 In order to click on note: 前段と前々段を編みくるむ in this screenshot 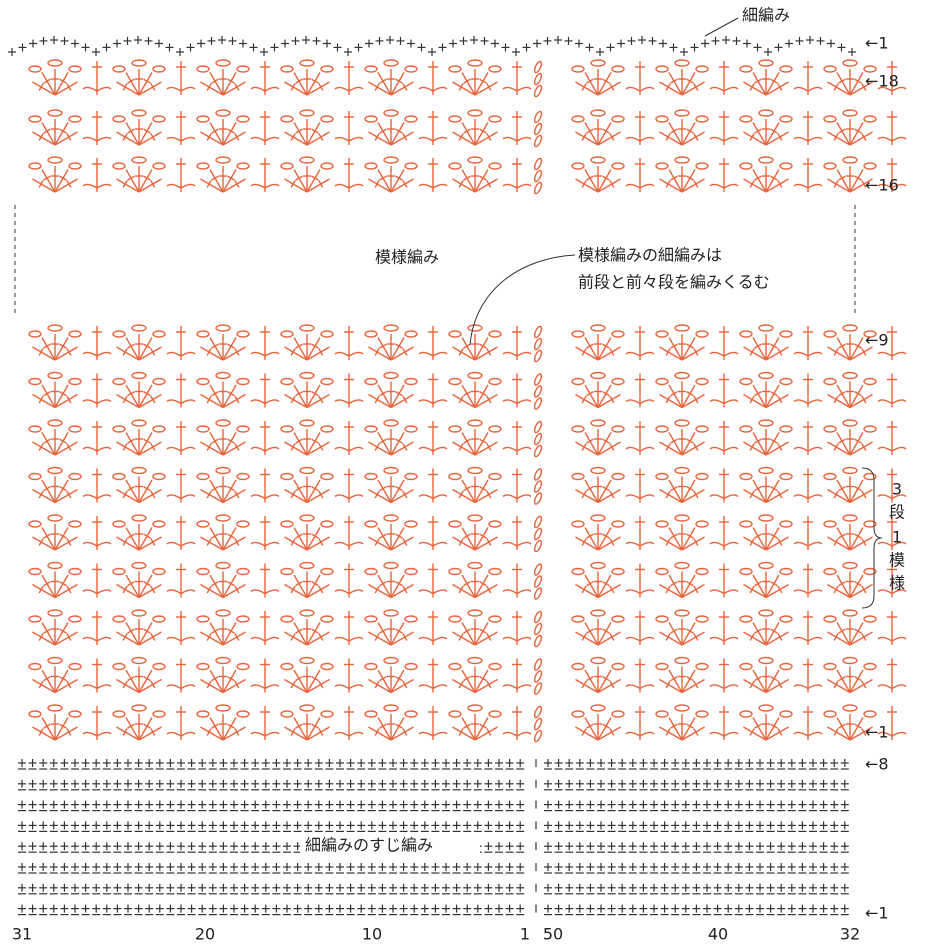, I will do `click(674, 282)`.